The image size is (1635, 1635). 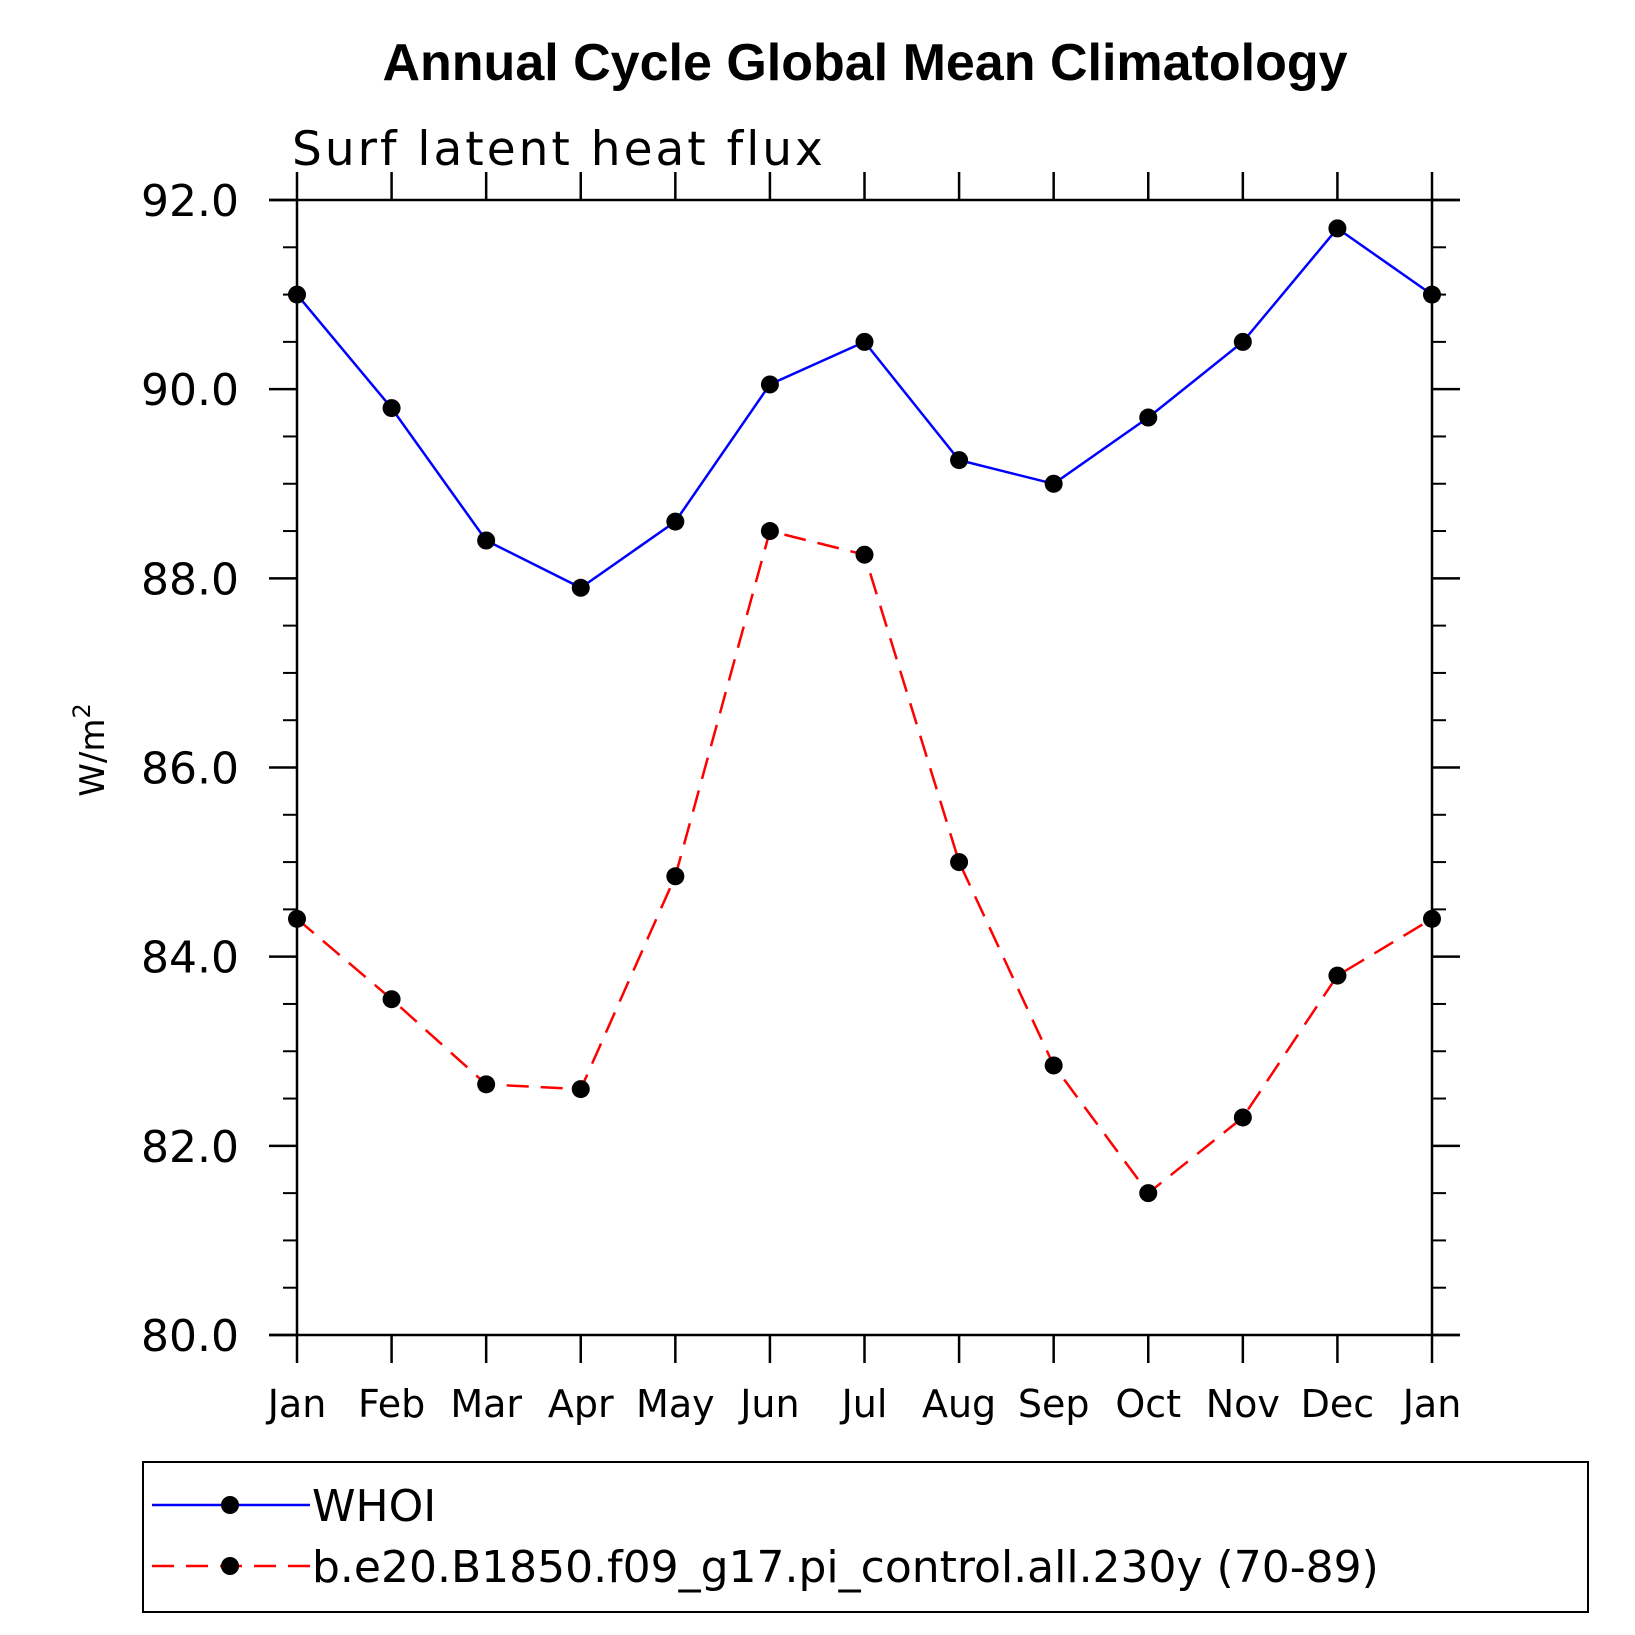 What do you see at coordinates (581, 1404) in the screenshot?
I see `x-tick-label: Apr` at bounding box center [581, 1404].